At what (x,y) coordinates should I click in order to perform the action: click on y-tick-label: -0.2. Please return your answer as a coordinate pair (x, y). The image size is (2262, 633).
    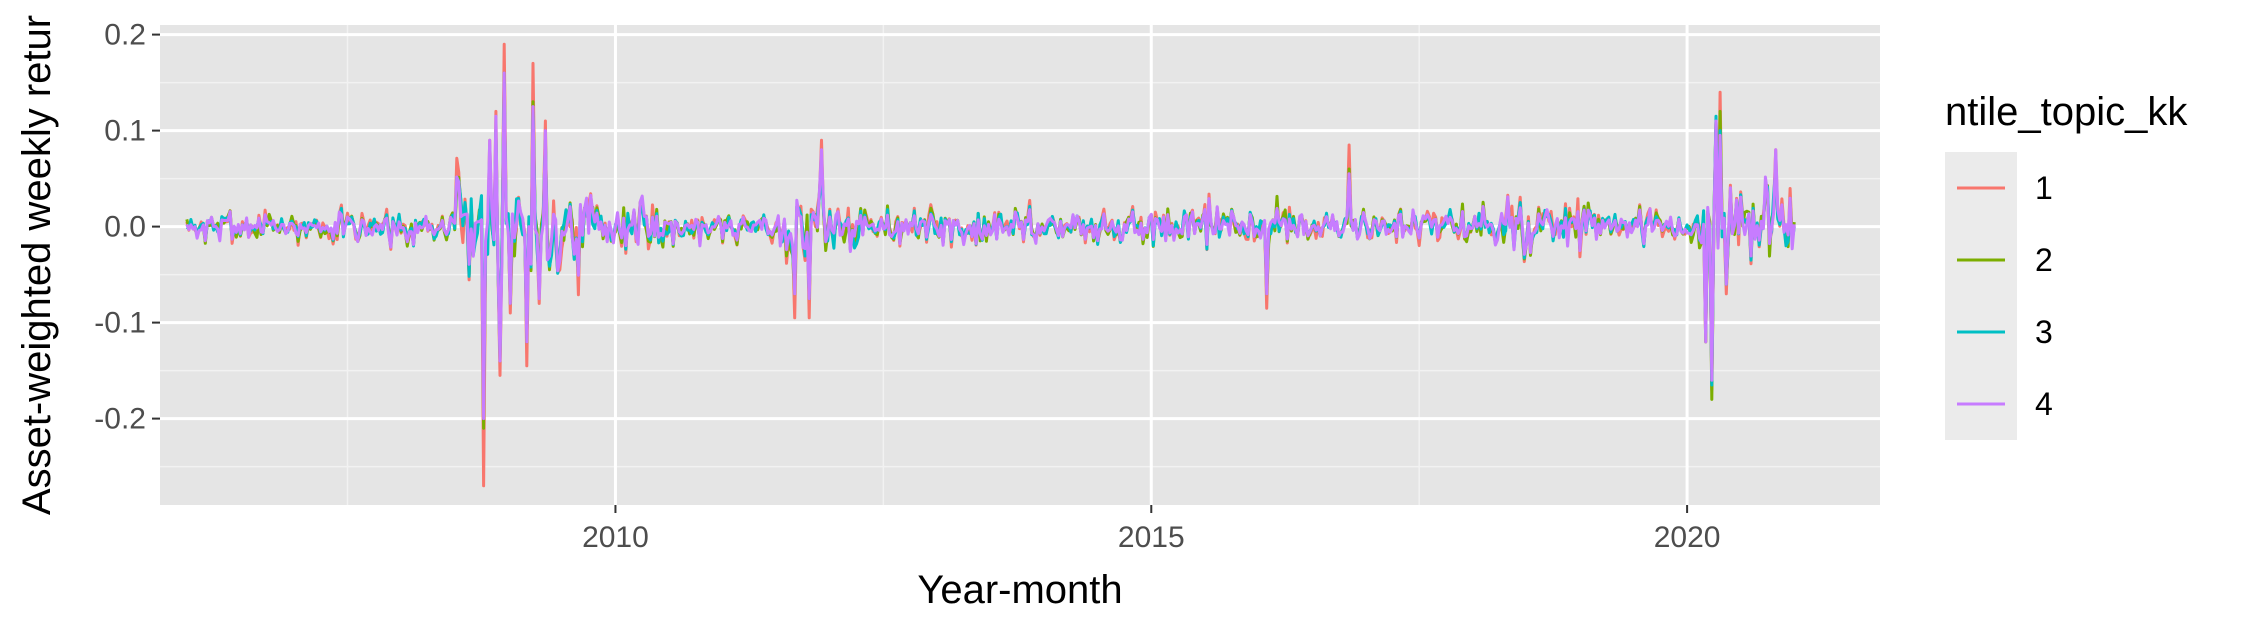
    Looking at the image, I should click on (120, 419).